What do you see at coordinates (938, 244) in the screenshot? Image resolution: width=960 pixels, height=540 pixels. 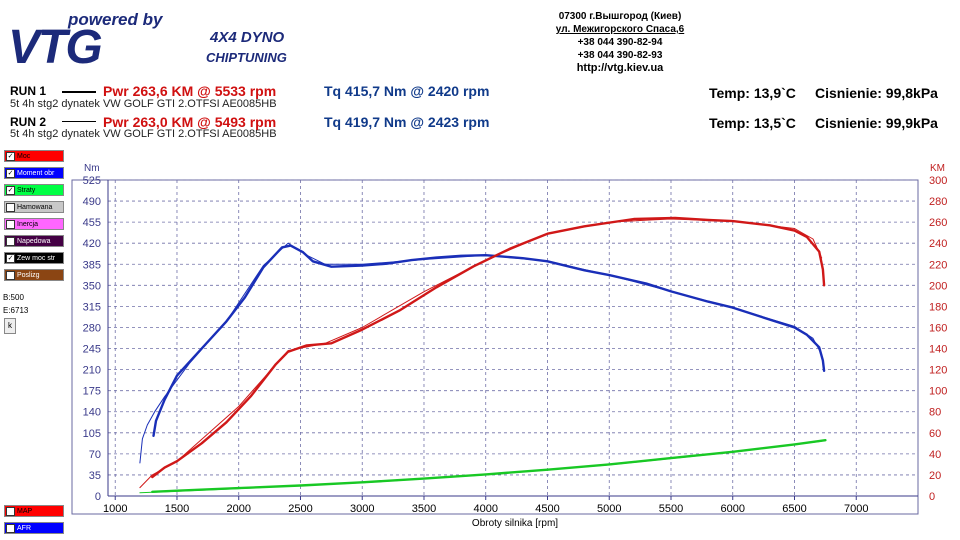 I see `y-right-tick-label: 240` at bounding box center [938, 244].